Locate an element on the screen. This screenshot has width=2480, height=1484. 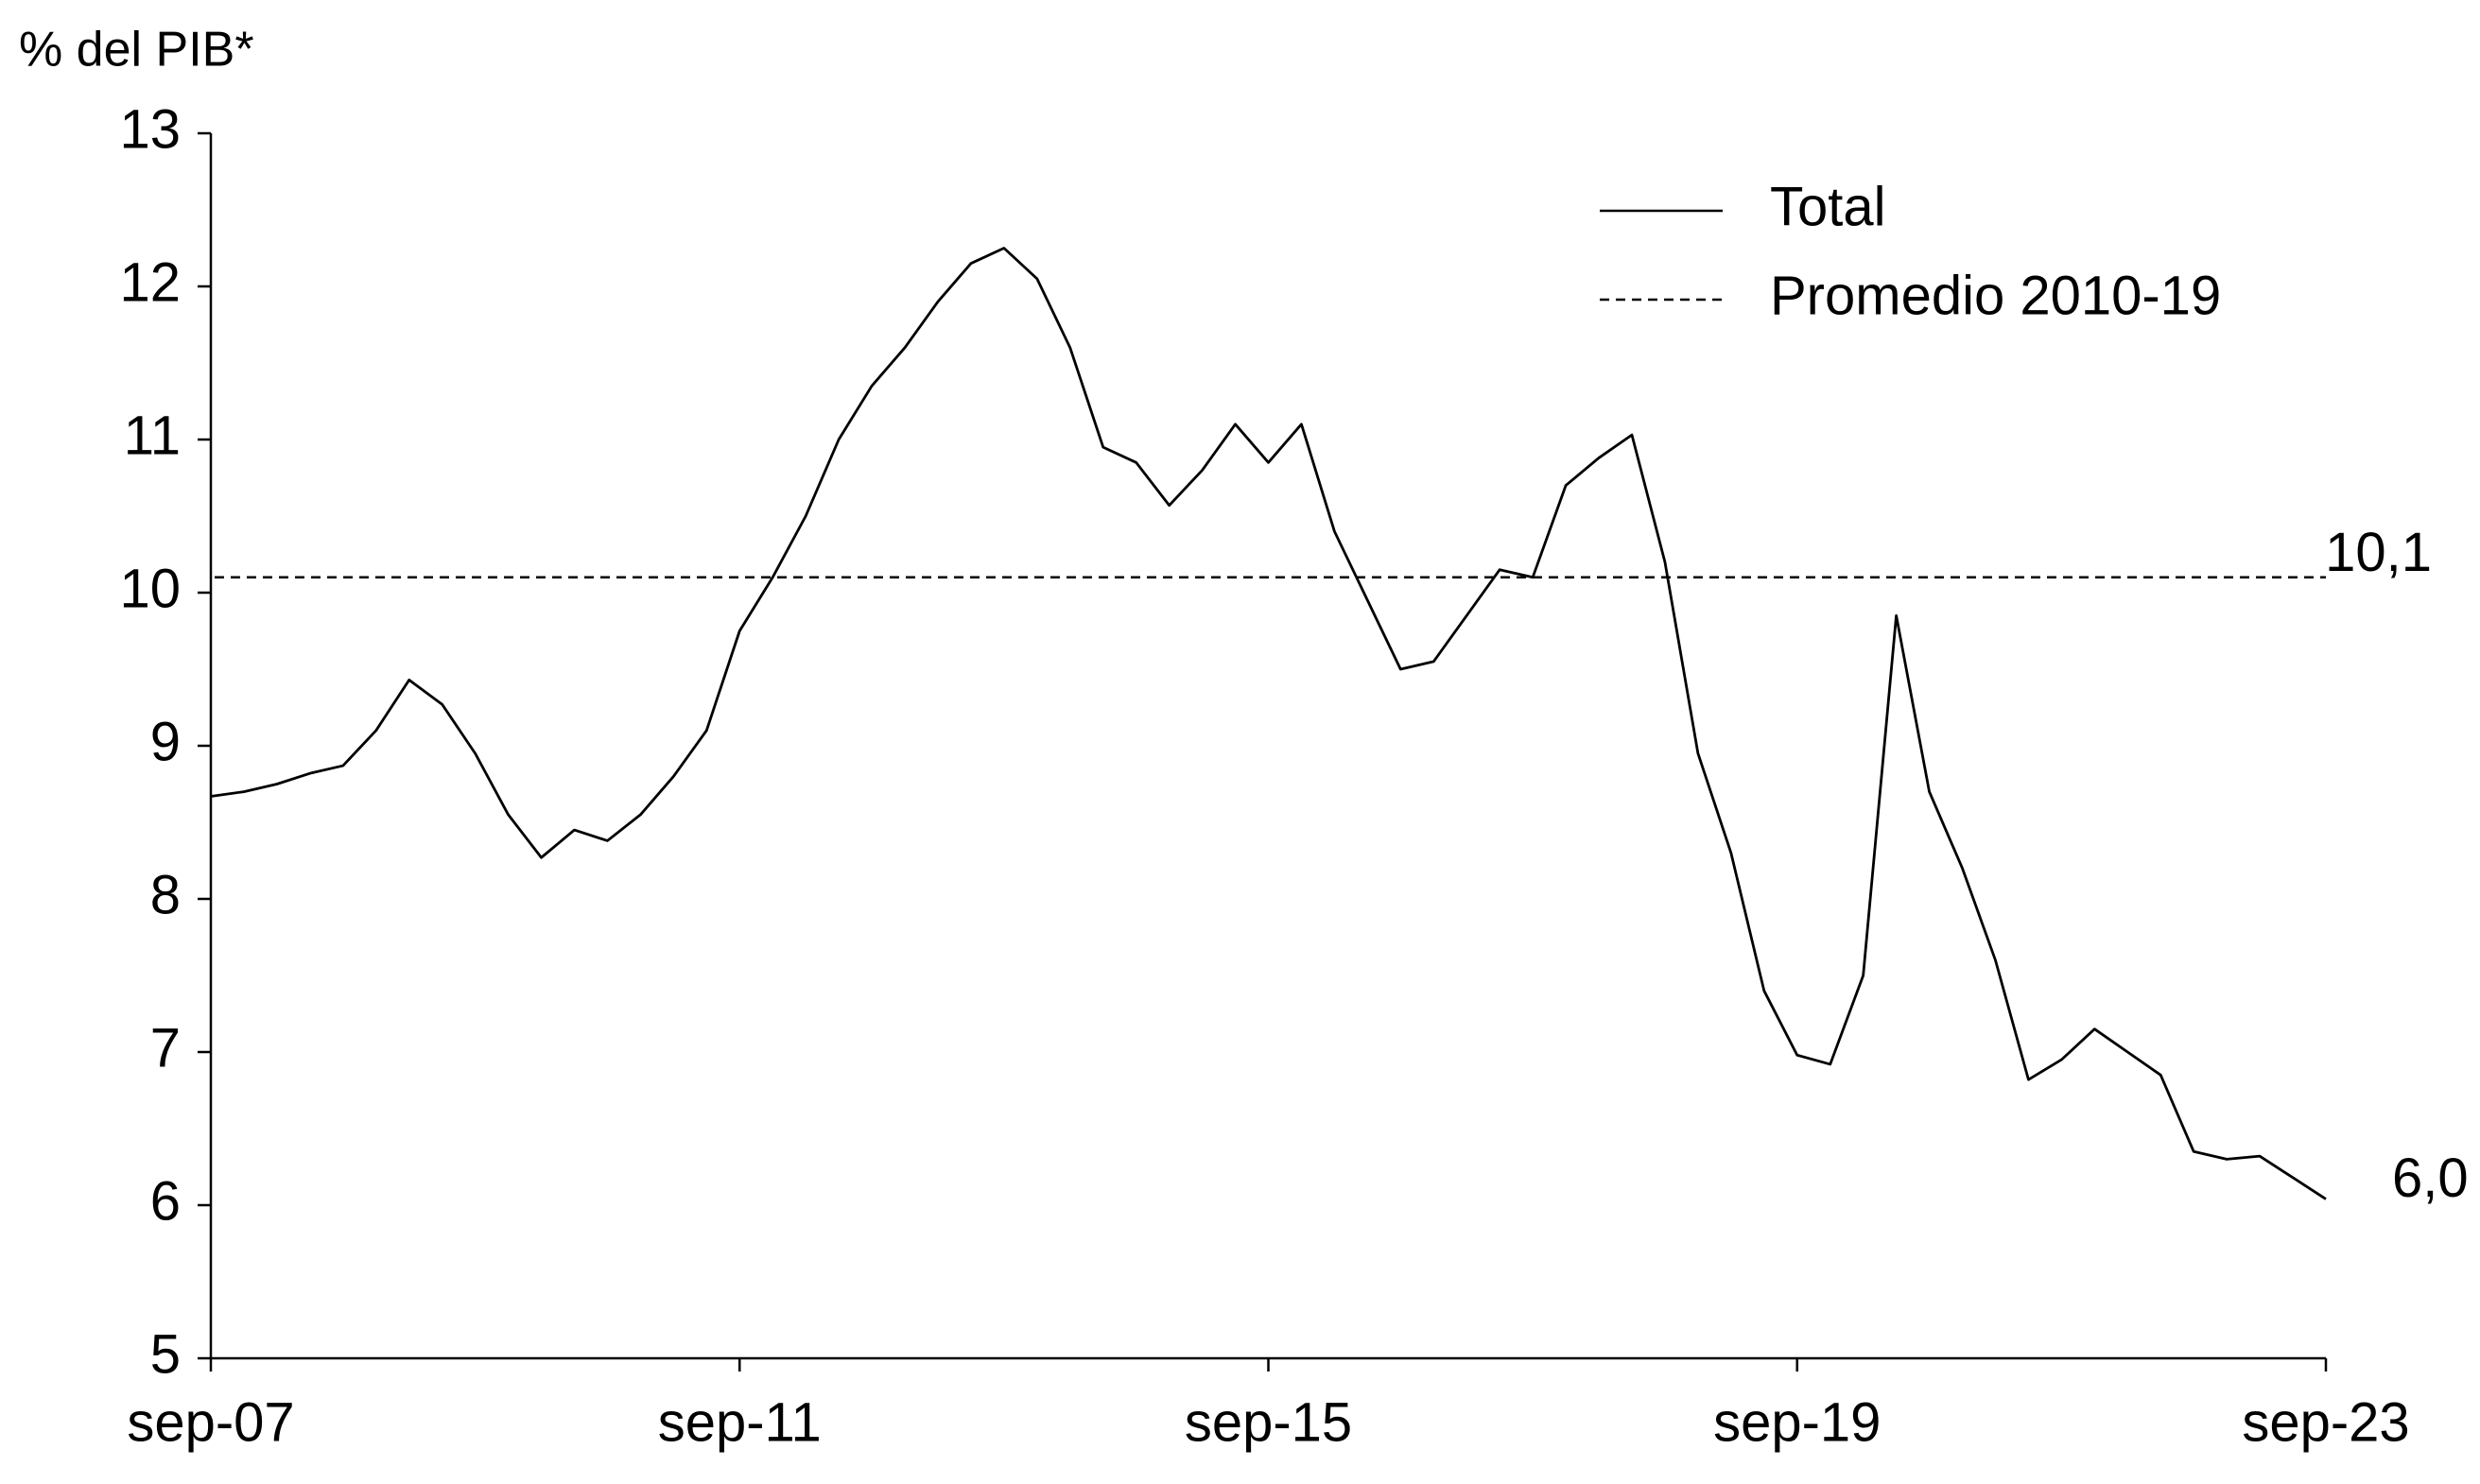
y-tick-label: 9 is located at coordinates (165, 742).